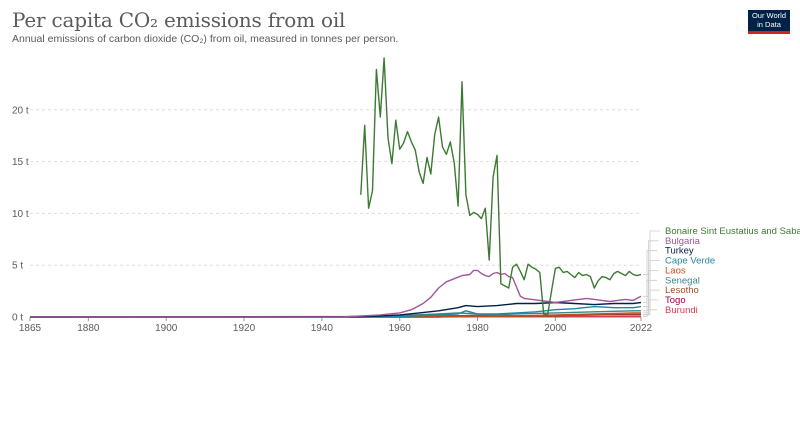 The image size is (800, 432). Describe the element at coordinates (732, 231) in the screenshot. I see `legend-label: Bonaire Sint Eustatius and Saba` at that location.